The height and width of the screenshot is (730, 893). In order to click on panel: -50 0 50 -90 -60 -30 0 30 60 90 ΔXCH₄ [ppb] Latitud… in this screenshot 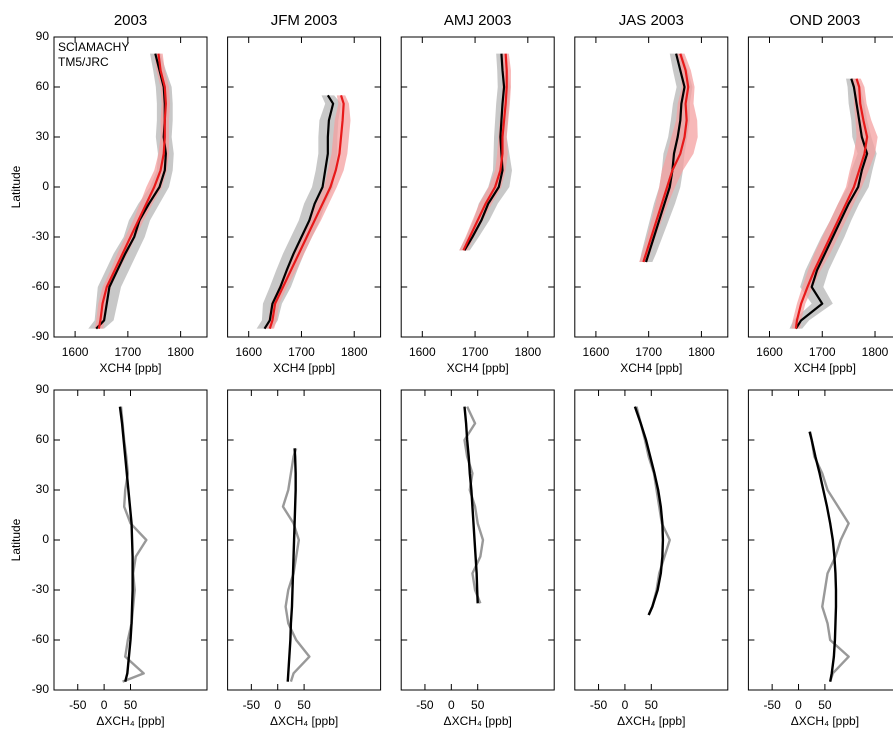, I will do `click(108, 555)`.